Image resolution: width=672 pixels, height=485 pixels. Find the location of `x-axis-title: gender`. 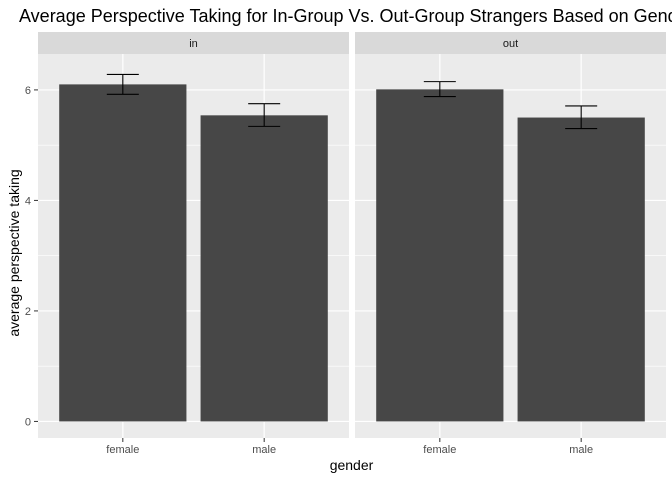

x-axis-title: gender is located at coordinates (352, 465).